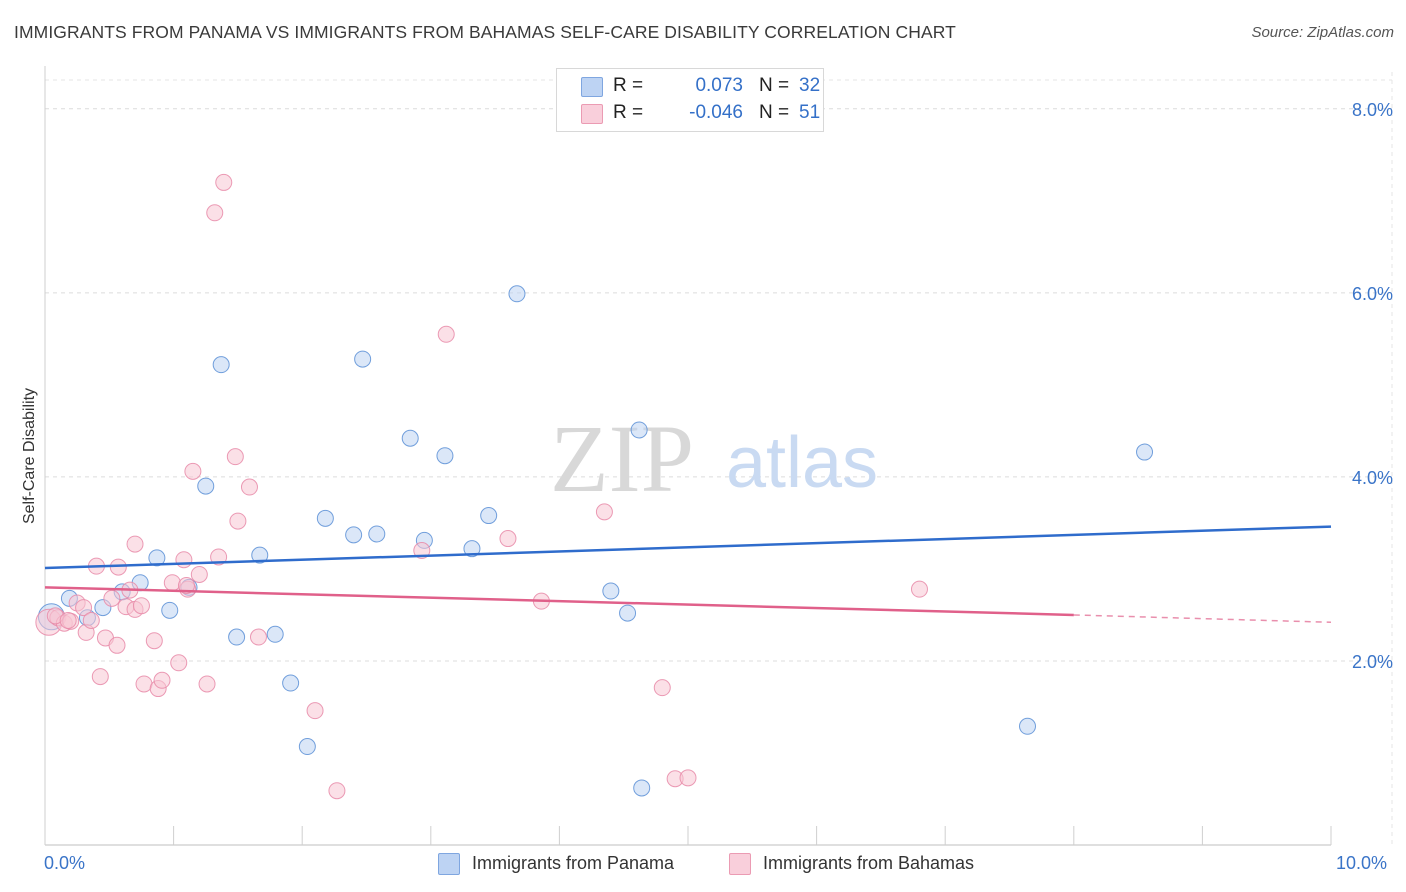  What do you see at coordinates (716, 112) in the screenshot?
I see `legend-r-value: -0.046` at bounding box center [716, 112].